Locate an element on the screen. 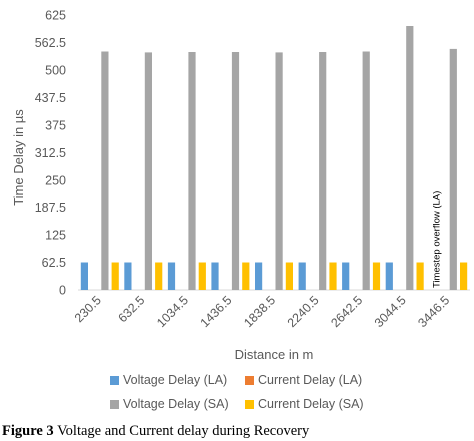 The height and width of the screenshot is (441, 474). bar-current-delay-sa-3446.5 is located at coordinates (464, 276).